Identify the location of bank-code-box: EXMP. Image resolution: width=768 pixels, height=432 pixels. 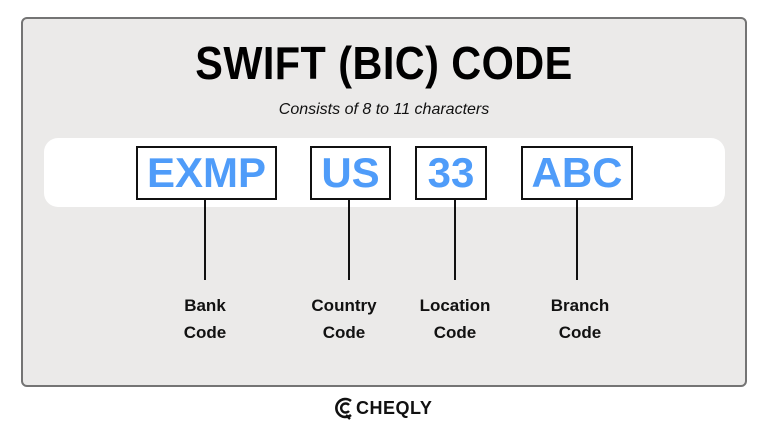
(206, 173).